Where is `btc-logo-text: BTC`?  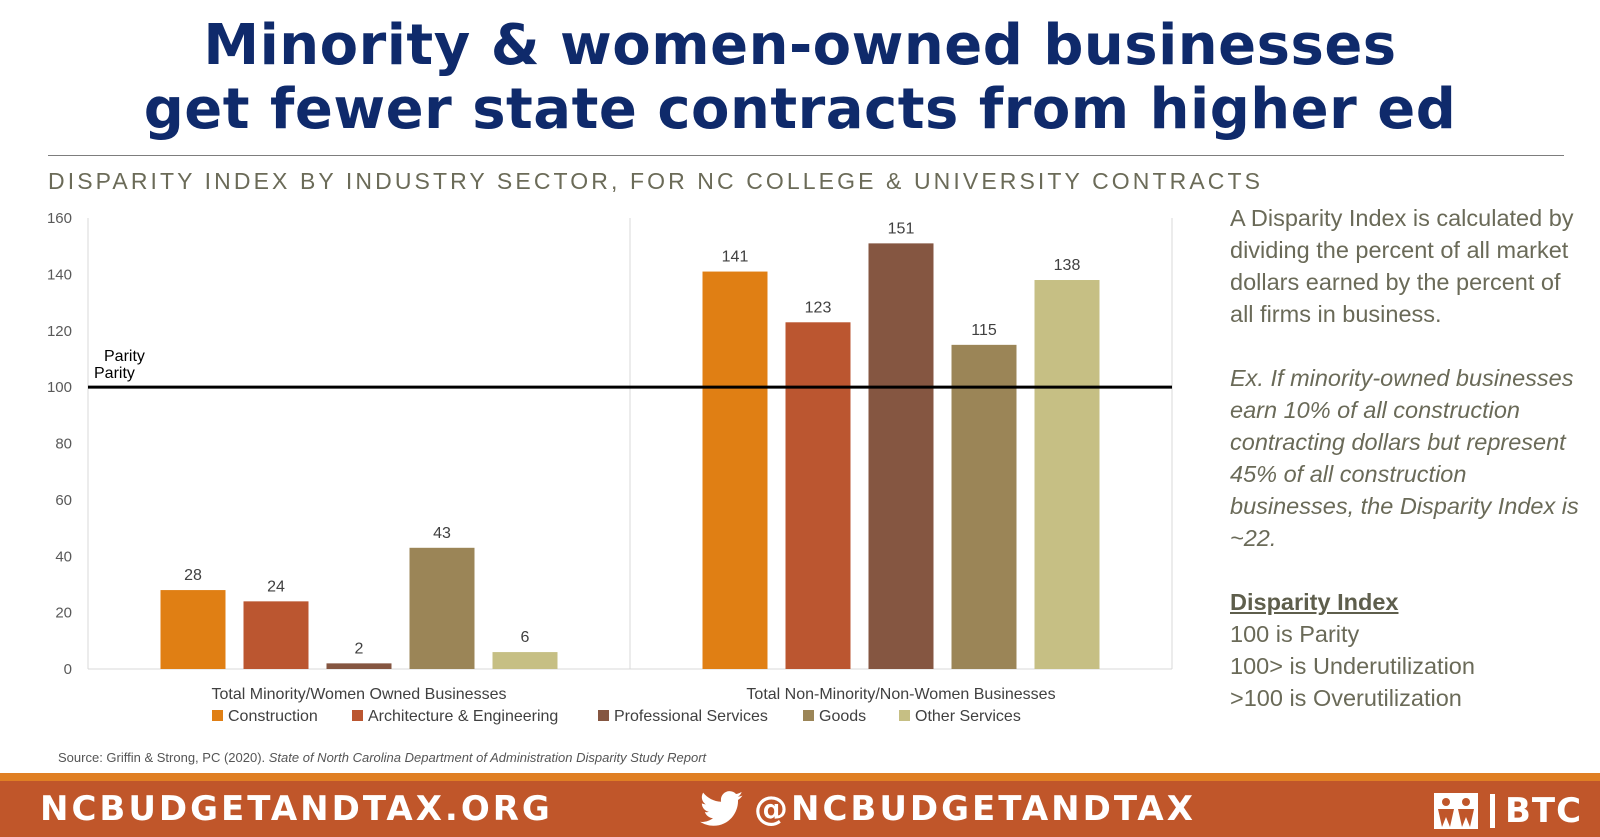 btc-logo-text: BTC is located at coordinates (1544, 811).